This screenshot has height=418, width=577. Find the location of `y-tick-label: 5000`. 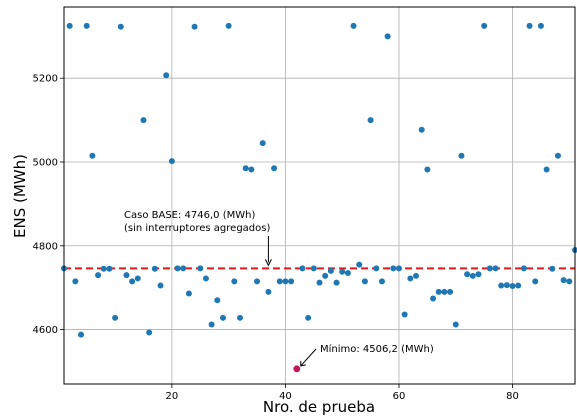

y-tick-label: 5000 is located at coordinates (45, 162).